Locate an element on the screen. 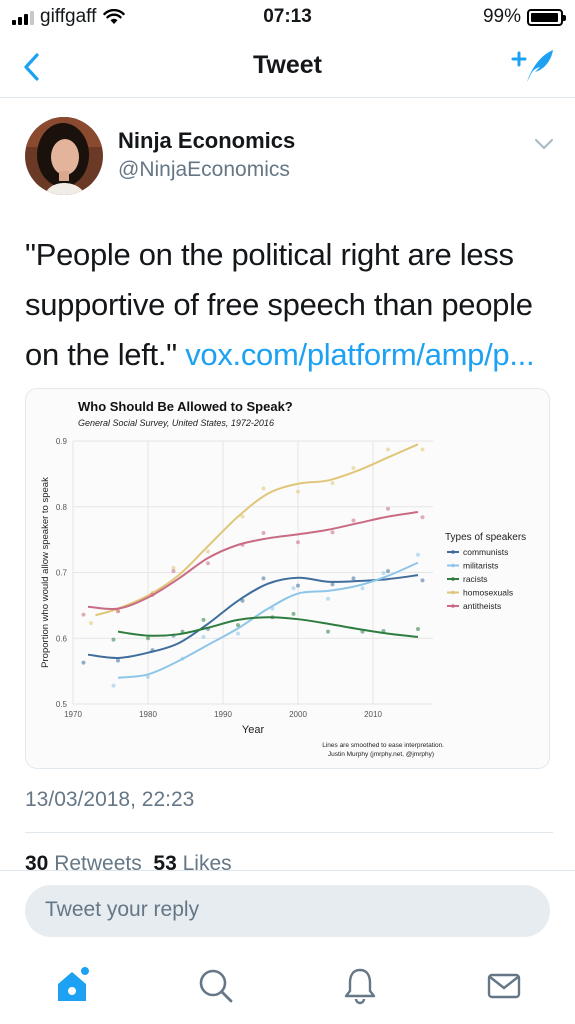 The width and height of the screenshot is (575, 1024). page-title: Tweet is located at coordinates (287, 65).